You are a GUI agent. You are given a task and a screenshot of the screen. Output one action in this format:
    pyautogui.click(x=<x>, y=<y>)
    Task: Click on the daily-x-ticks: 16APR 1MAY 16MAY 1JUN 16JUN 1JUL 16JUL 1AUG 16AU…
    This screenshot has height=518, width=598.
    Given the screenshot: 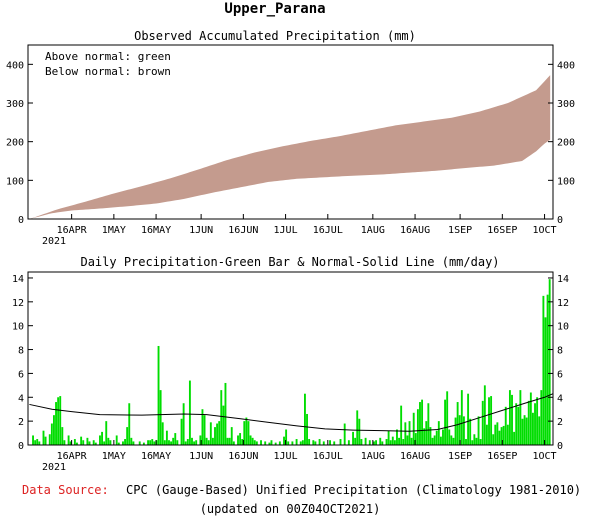 What is the action you would take?
    pyautogui.click(x=307, y=451)
    